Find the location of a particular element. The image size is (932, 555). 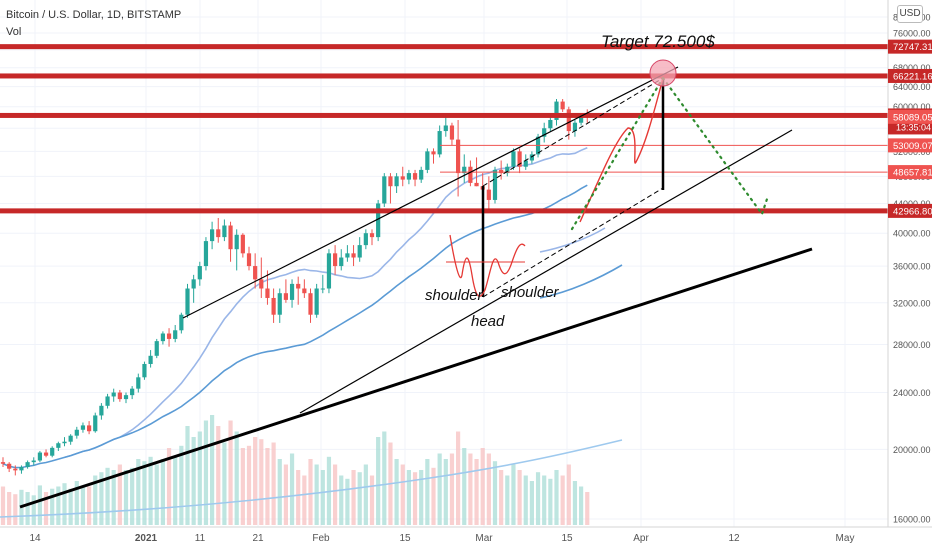

y-tick-label: 76000.00 is located at coordinates (912, 33).